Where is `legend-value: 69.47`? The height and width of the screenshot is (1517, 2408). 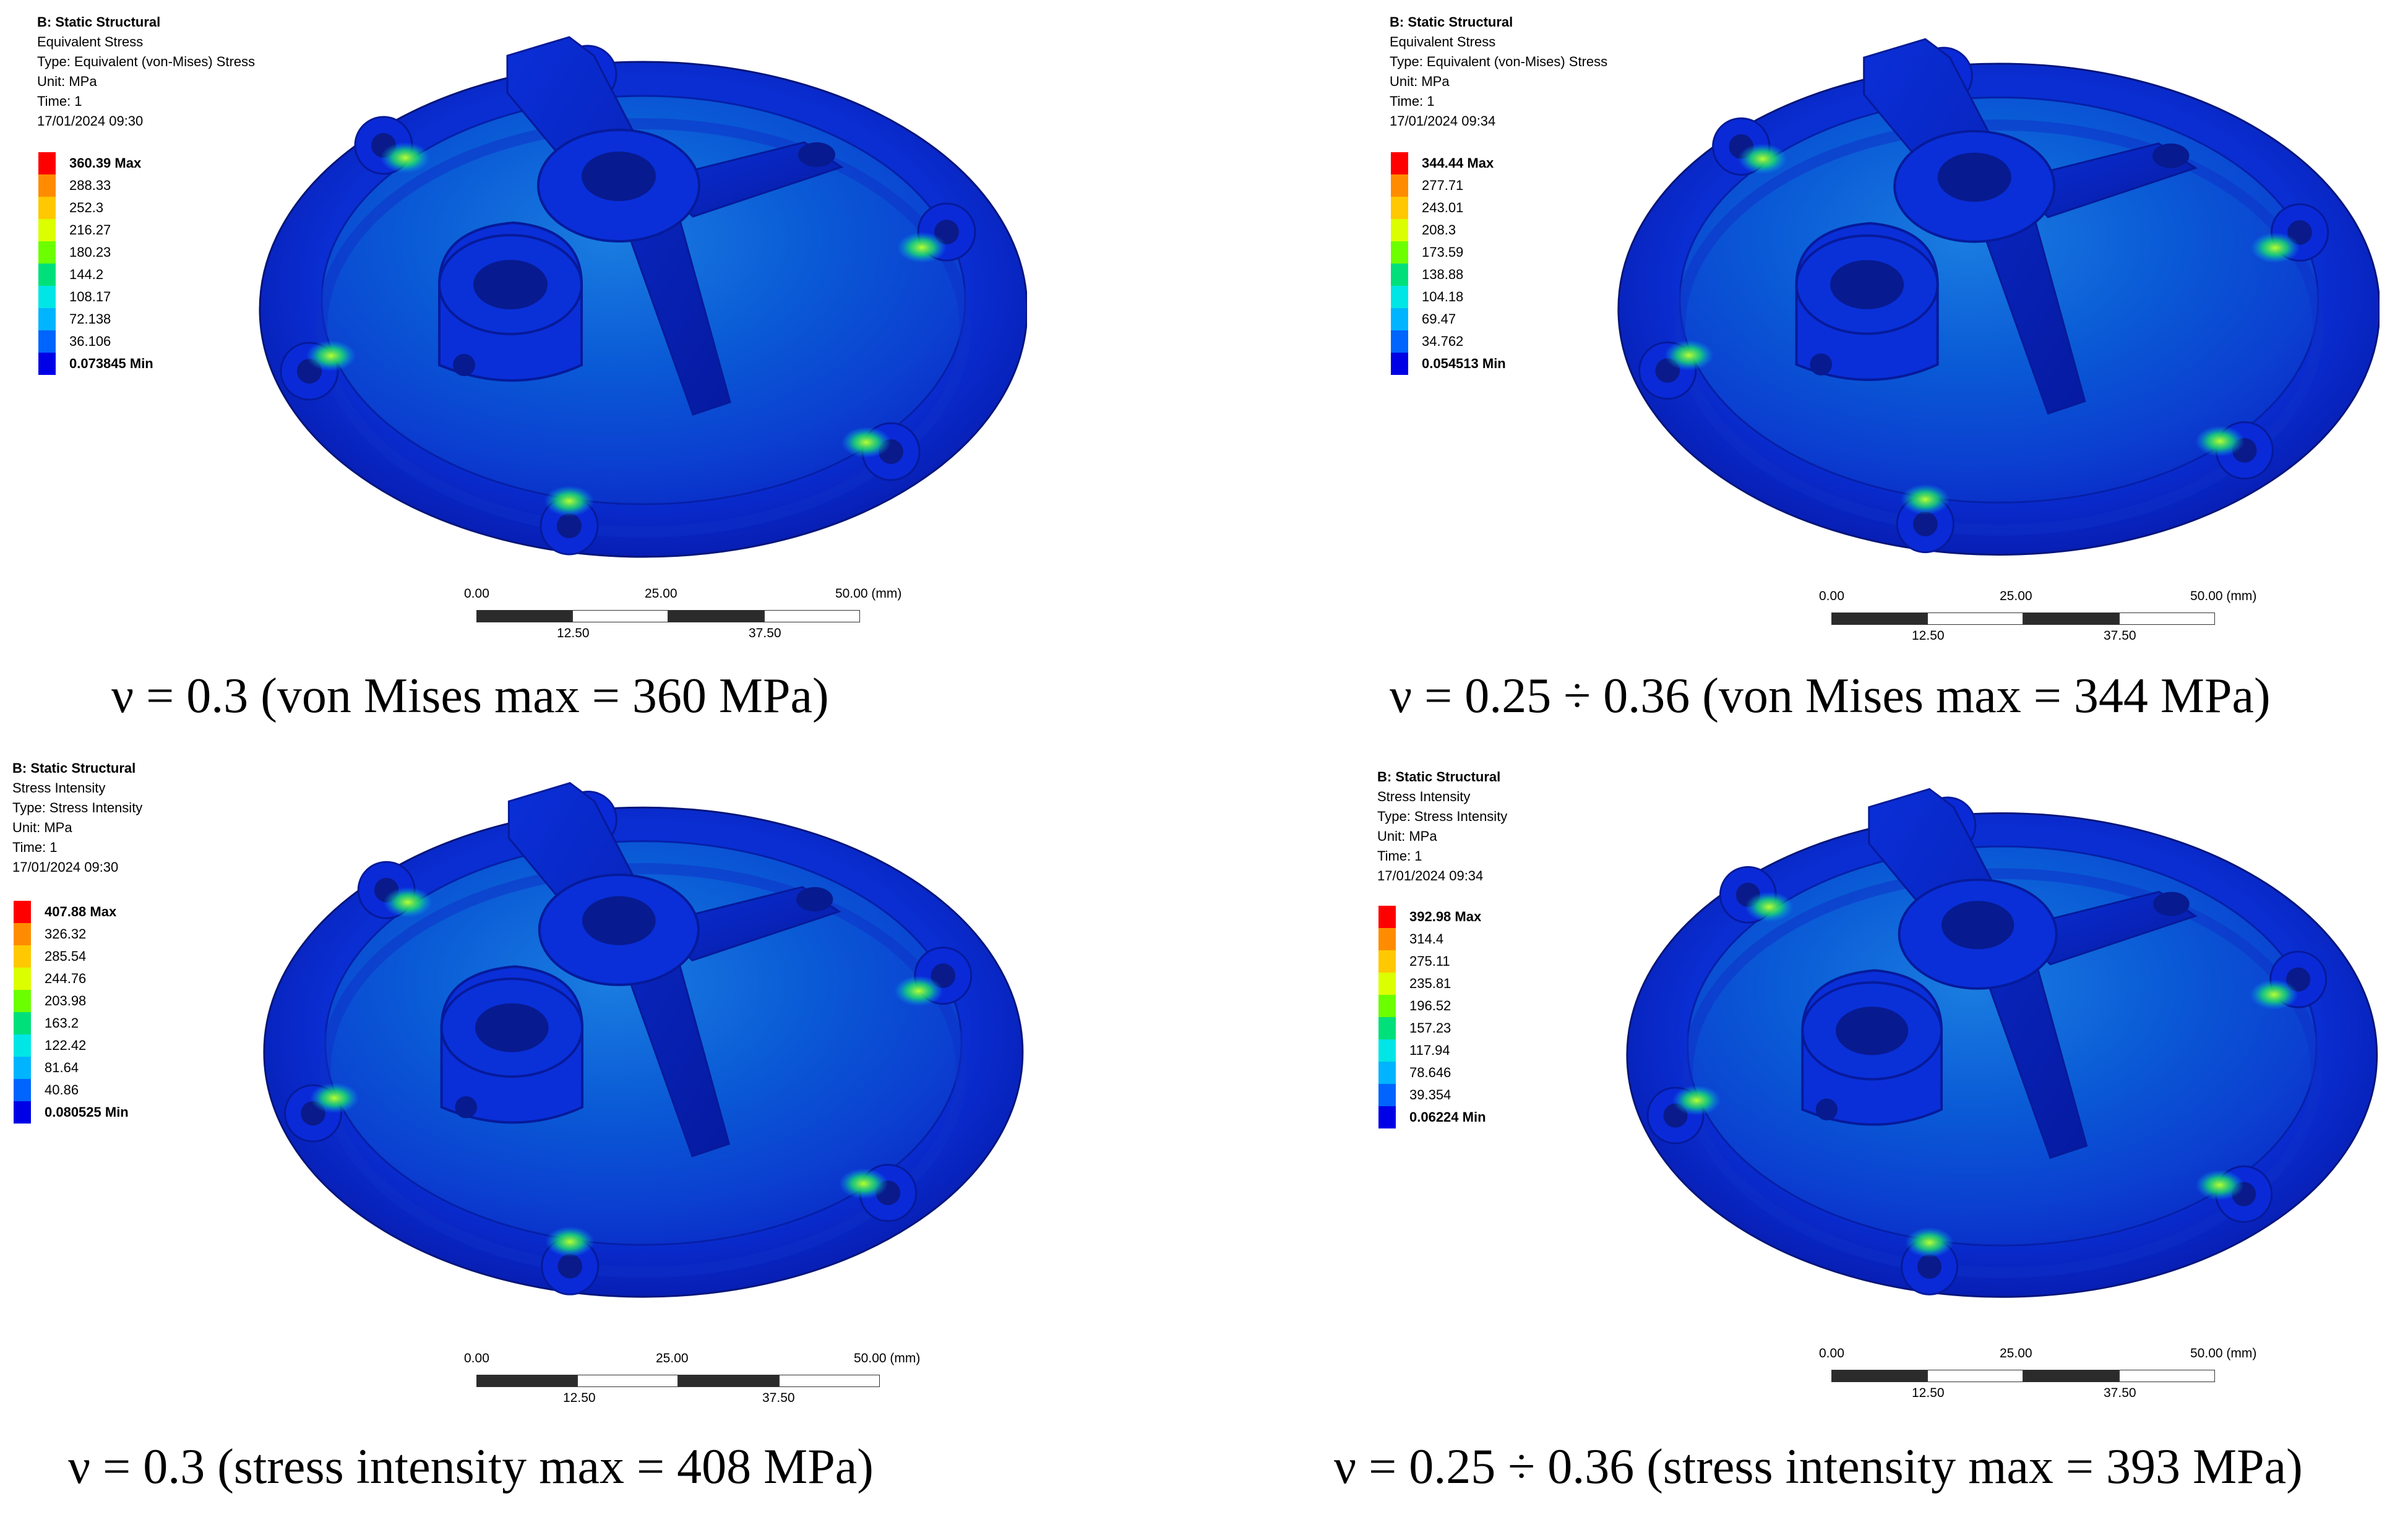
legend-value: 69.47 is located at coordinates (1439, 319).